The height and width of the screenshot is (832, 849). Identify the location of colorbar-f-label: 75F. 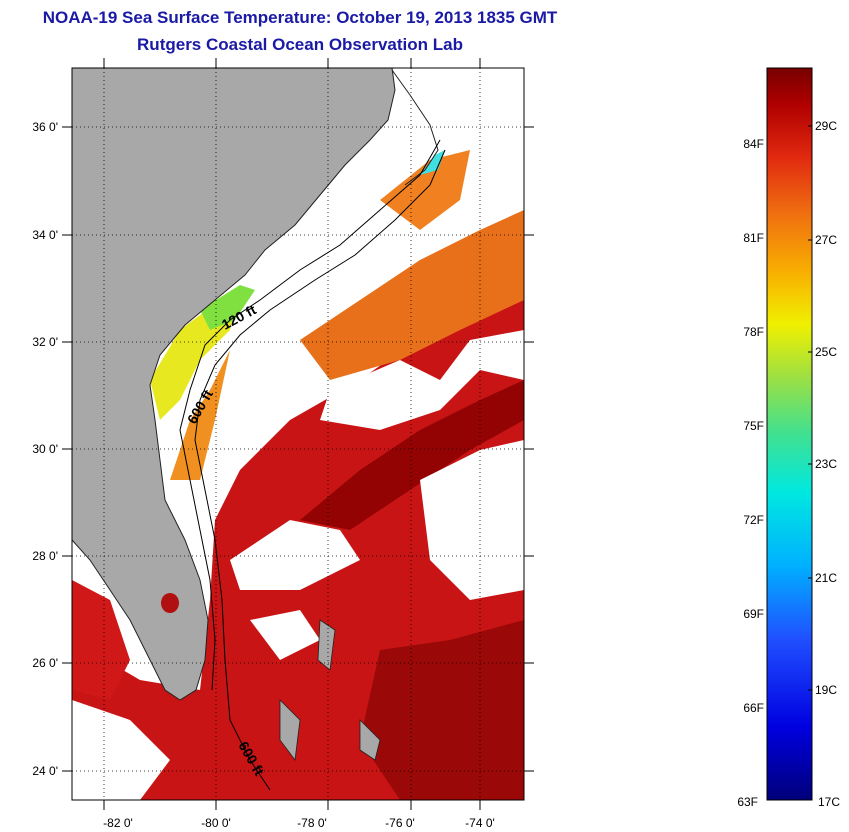
(753, 426).